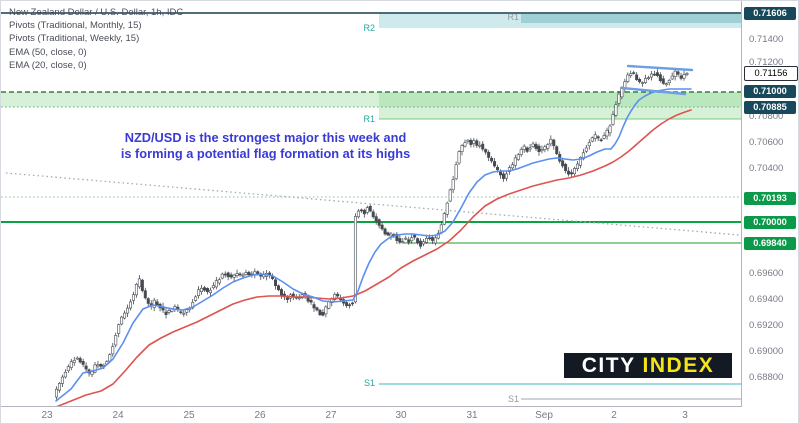 The height and width of the screenshot is (424, 799). I want to click on price-level-badge: 0.70193, so click(770, 198).